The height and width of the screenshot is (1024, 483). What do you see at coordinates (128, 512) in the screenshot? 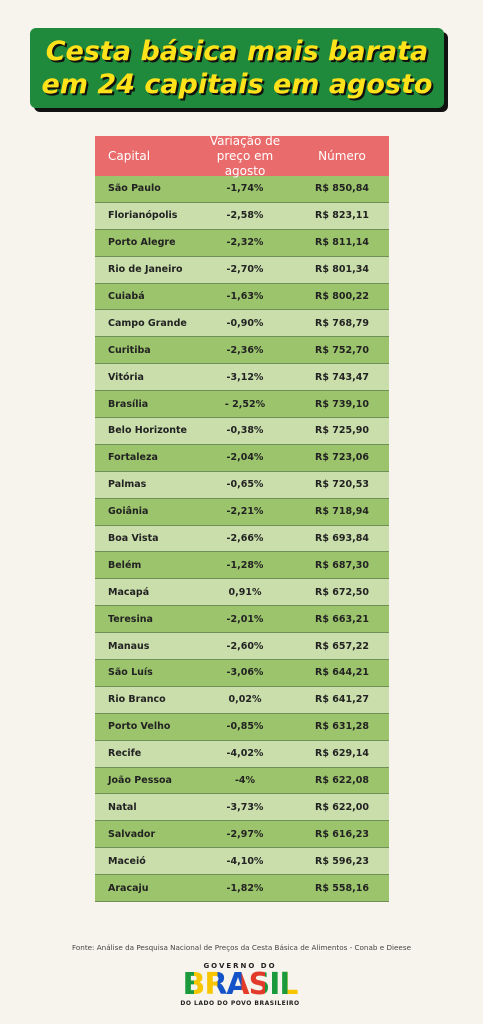
I see `capital-cell: Goiânia` at bounding box center [128, 512].